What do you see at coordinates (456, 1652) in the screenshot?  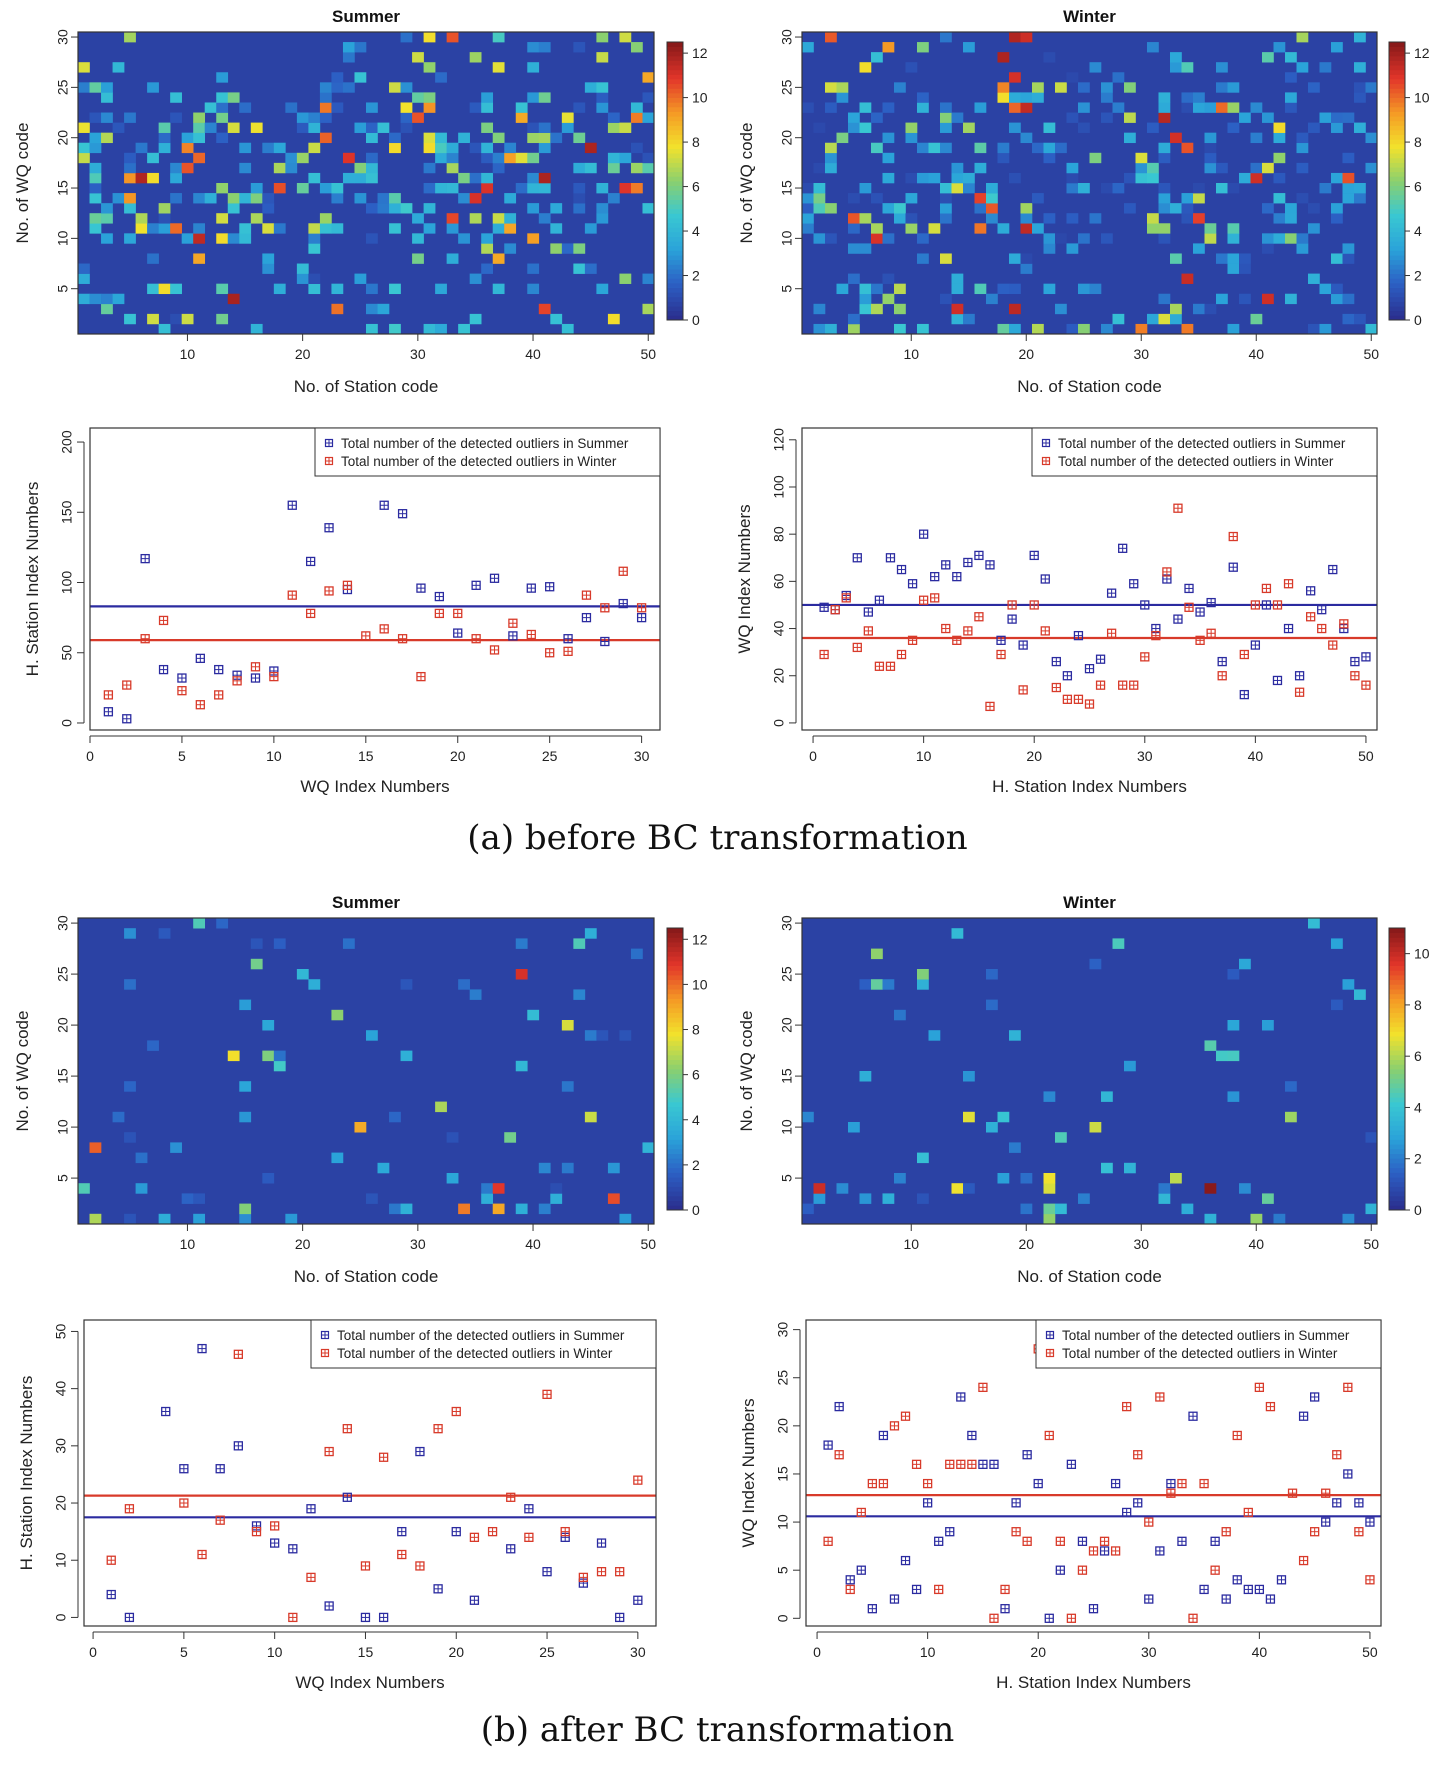 I see `x-tick-label: 20` at bounding box center [456, 1652].